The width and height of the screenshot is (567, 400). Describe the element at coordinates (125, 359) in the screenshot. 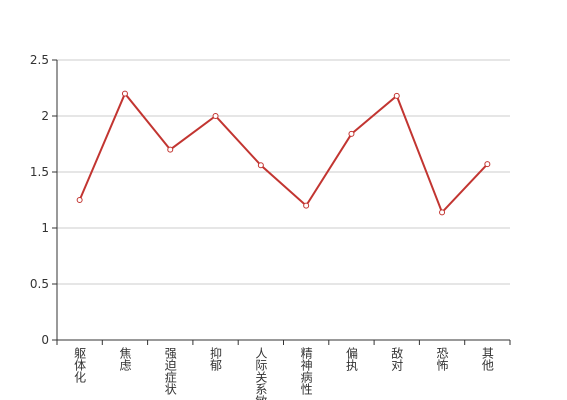

I see `x-tick-label: 焦虑` at that location.